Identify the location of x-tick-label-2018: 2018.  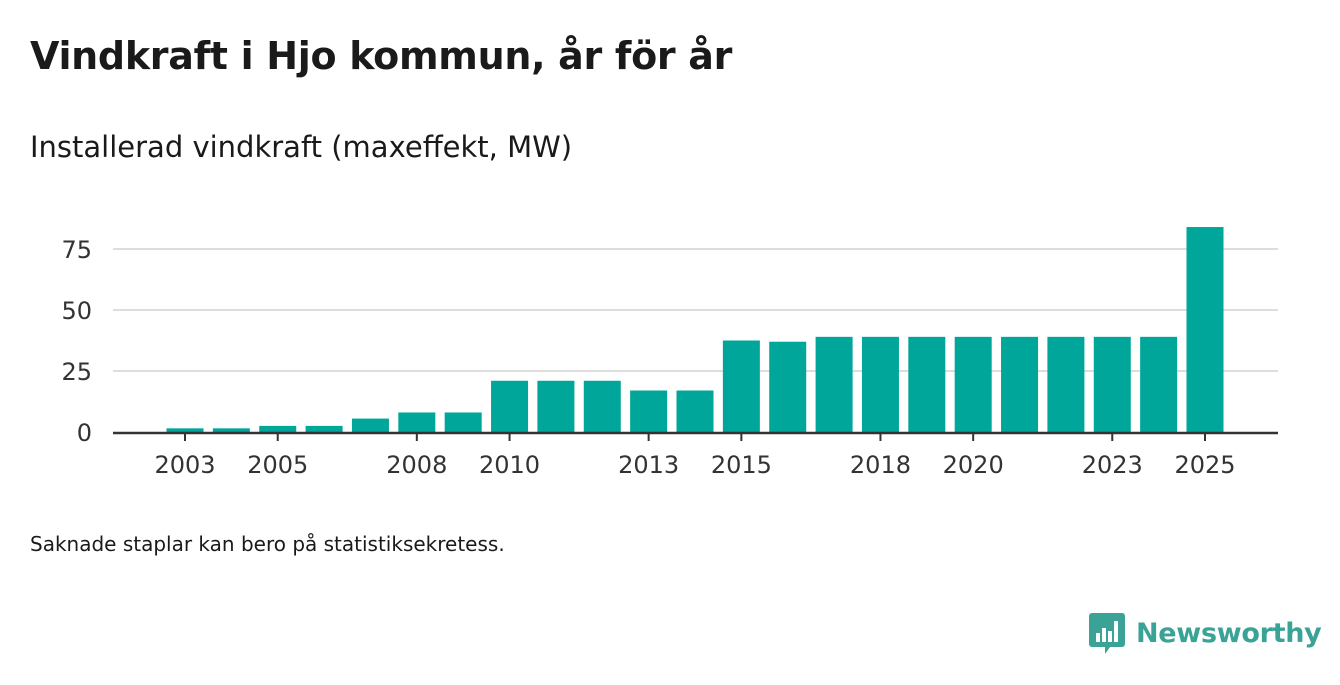
(880, 465).